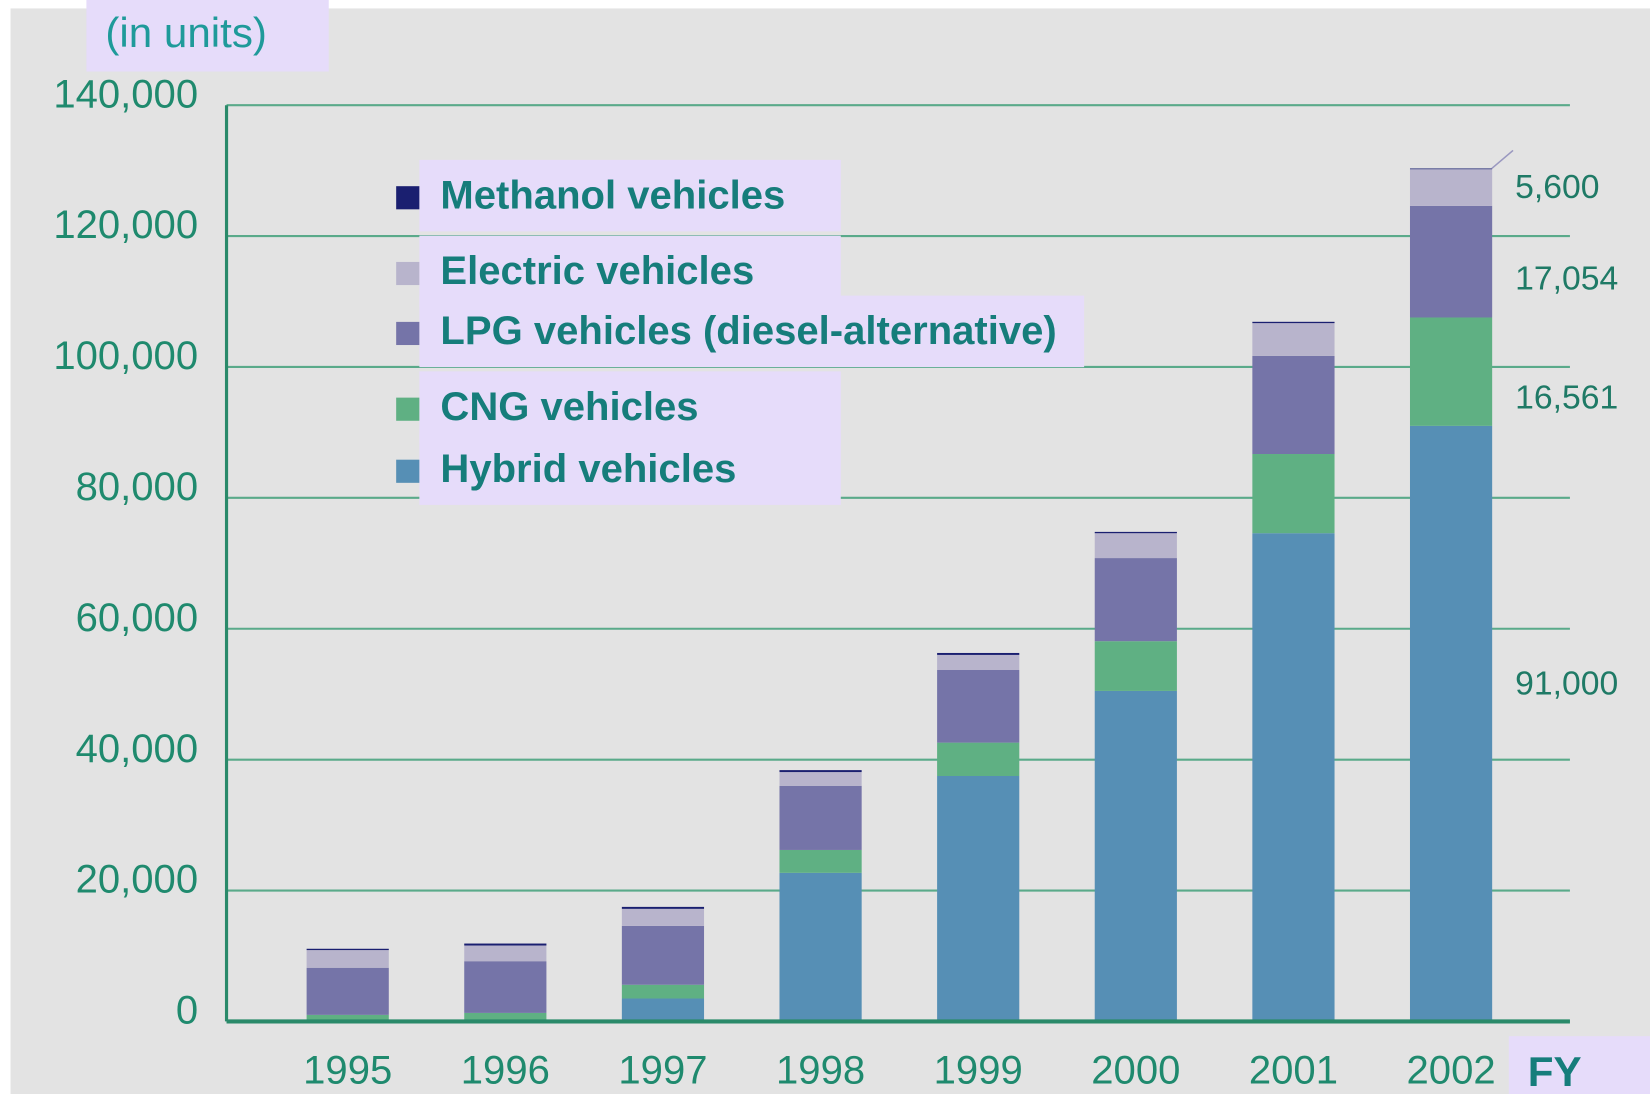 Image resolution: width=1650 pixels, height=1094 pixels. I want to click on y-tick-label: 60,000, so click(137, 618).